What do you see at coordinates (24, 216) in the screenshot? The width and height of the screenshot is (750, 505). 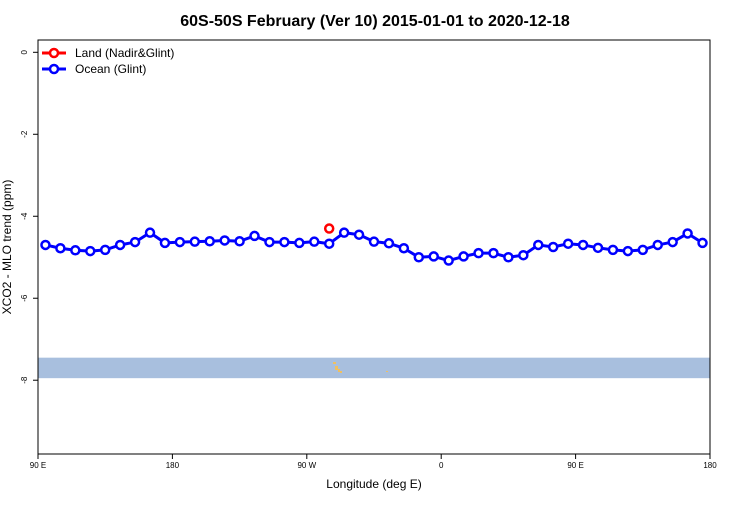 I see `y-tick-label: -4` at bounding box center [24, 216].